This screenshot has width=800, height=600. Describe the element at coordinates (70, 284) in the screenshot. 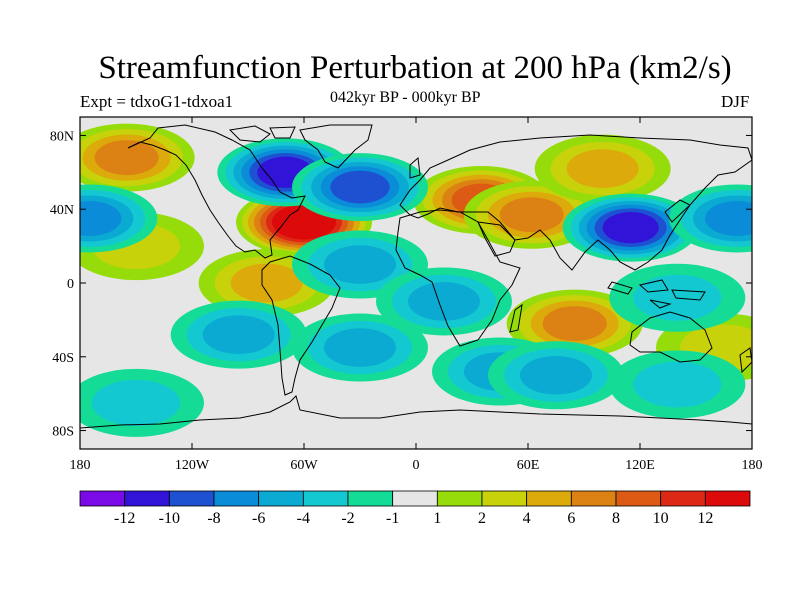

I see `lat-tick-label: 0` at that location.